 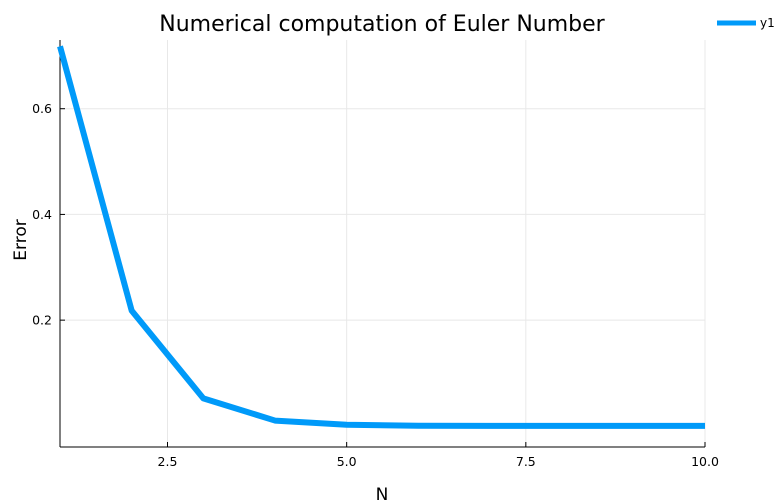 I want to click on x-tick-label: 2.5, so click(x=168, y=461).